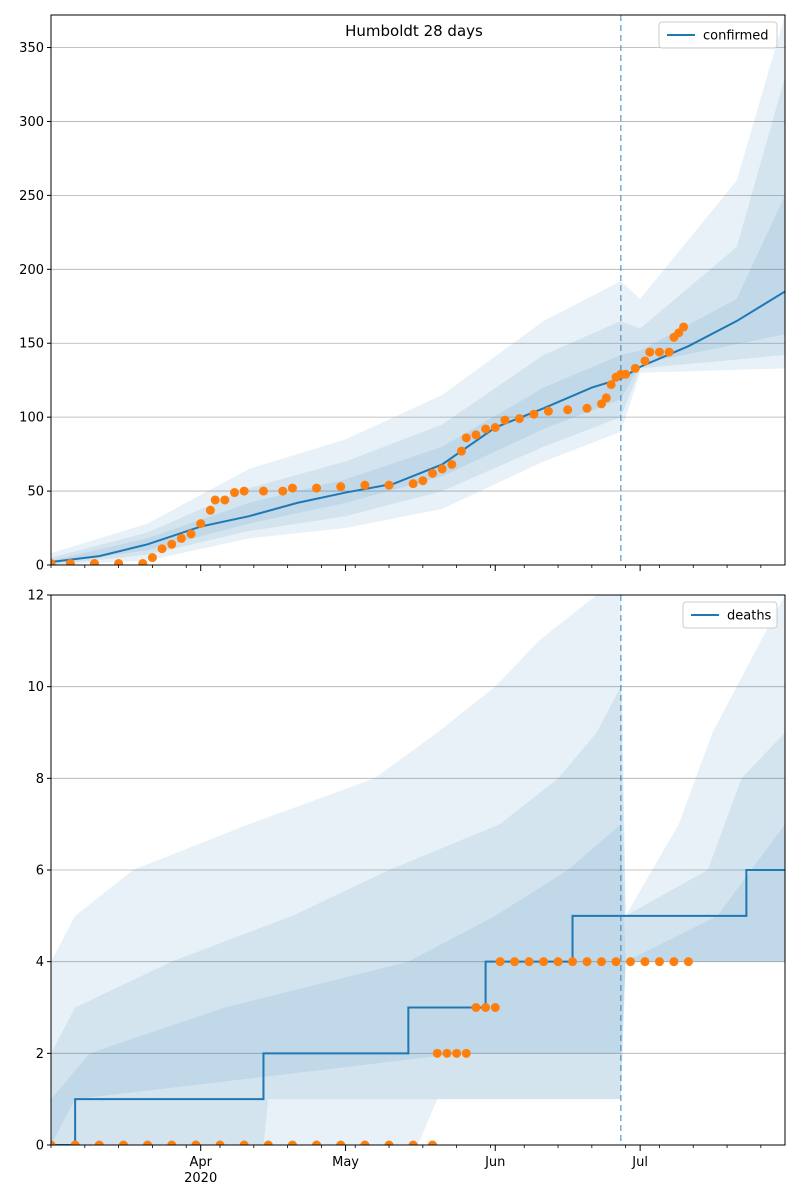  What do you see at coordinates (414, 31) in the screenshot?
I see `chart-title: Humboldt 28 days` at bounding box center [414, 31].